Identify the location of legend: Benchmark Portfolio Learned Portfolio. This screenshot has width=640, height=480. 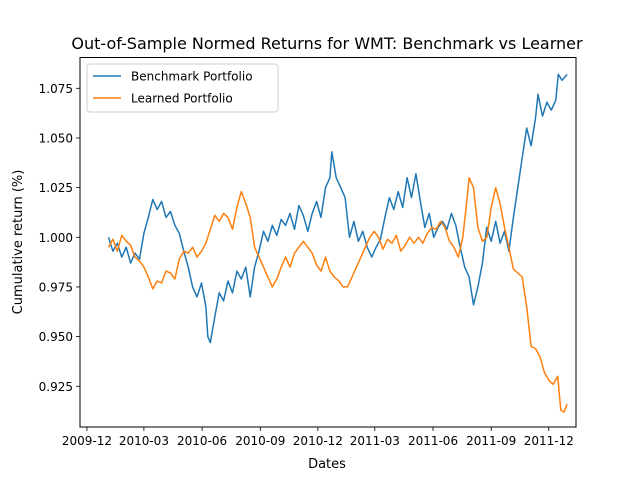
(182, 88).